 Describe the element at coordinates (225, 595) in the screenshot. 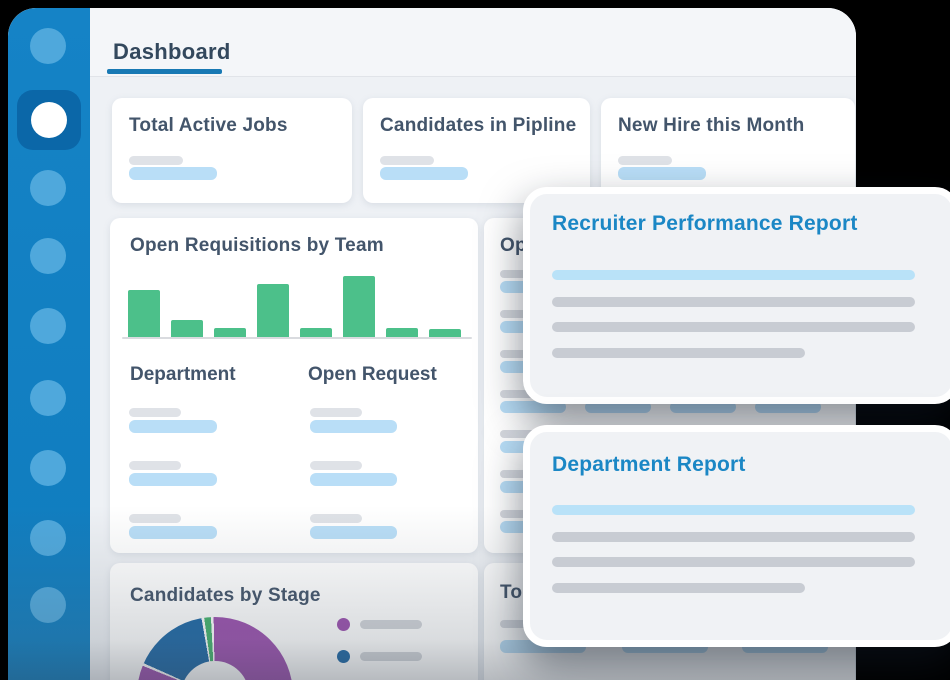

I see `card-title: Candidates by Stage` at that location.